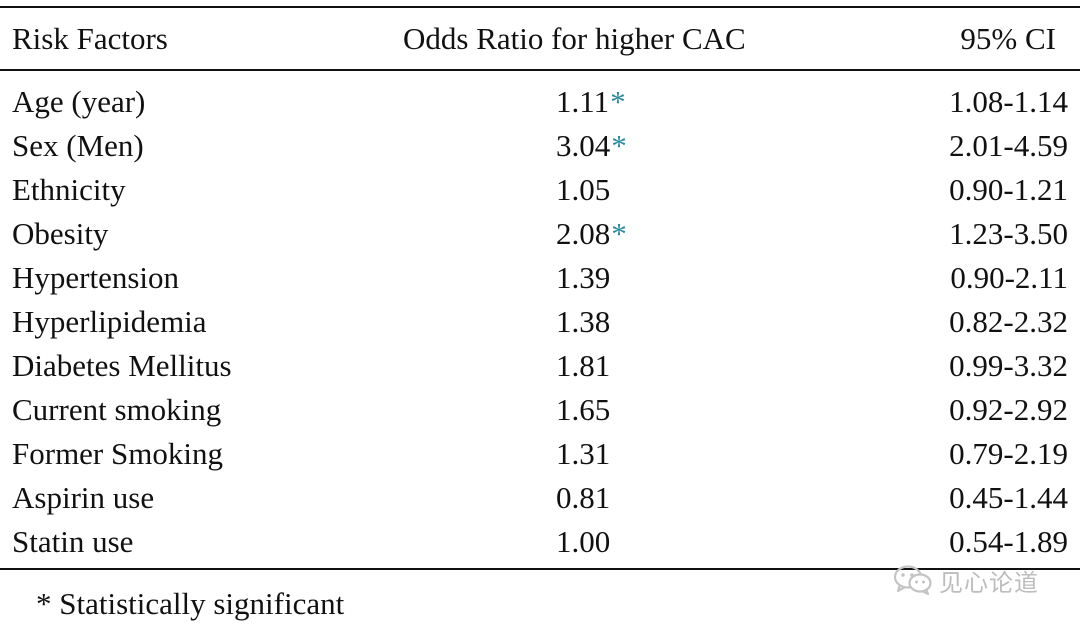 This screenshot has height=627, width=1080. What do you see at coordinates (60, 233) in the screenshot?
I see `risk-factor-cell: Obesity` at bounding box center [60, 233].